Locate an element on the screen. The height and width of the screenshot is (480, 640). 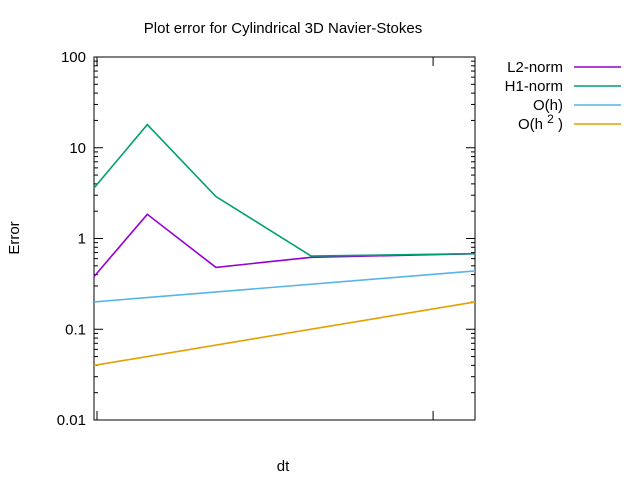
legend-label: O(h) is located at coordinates (548, 105).